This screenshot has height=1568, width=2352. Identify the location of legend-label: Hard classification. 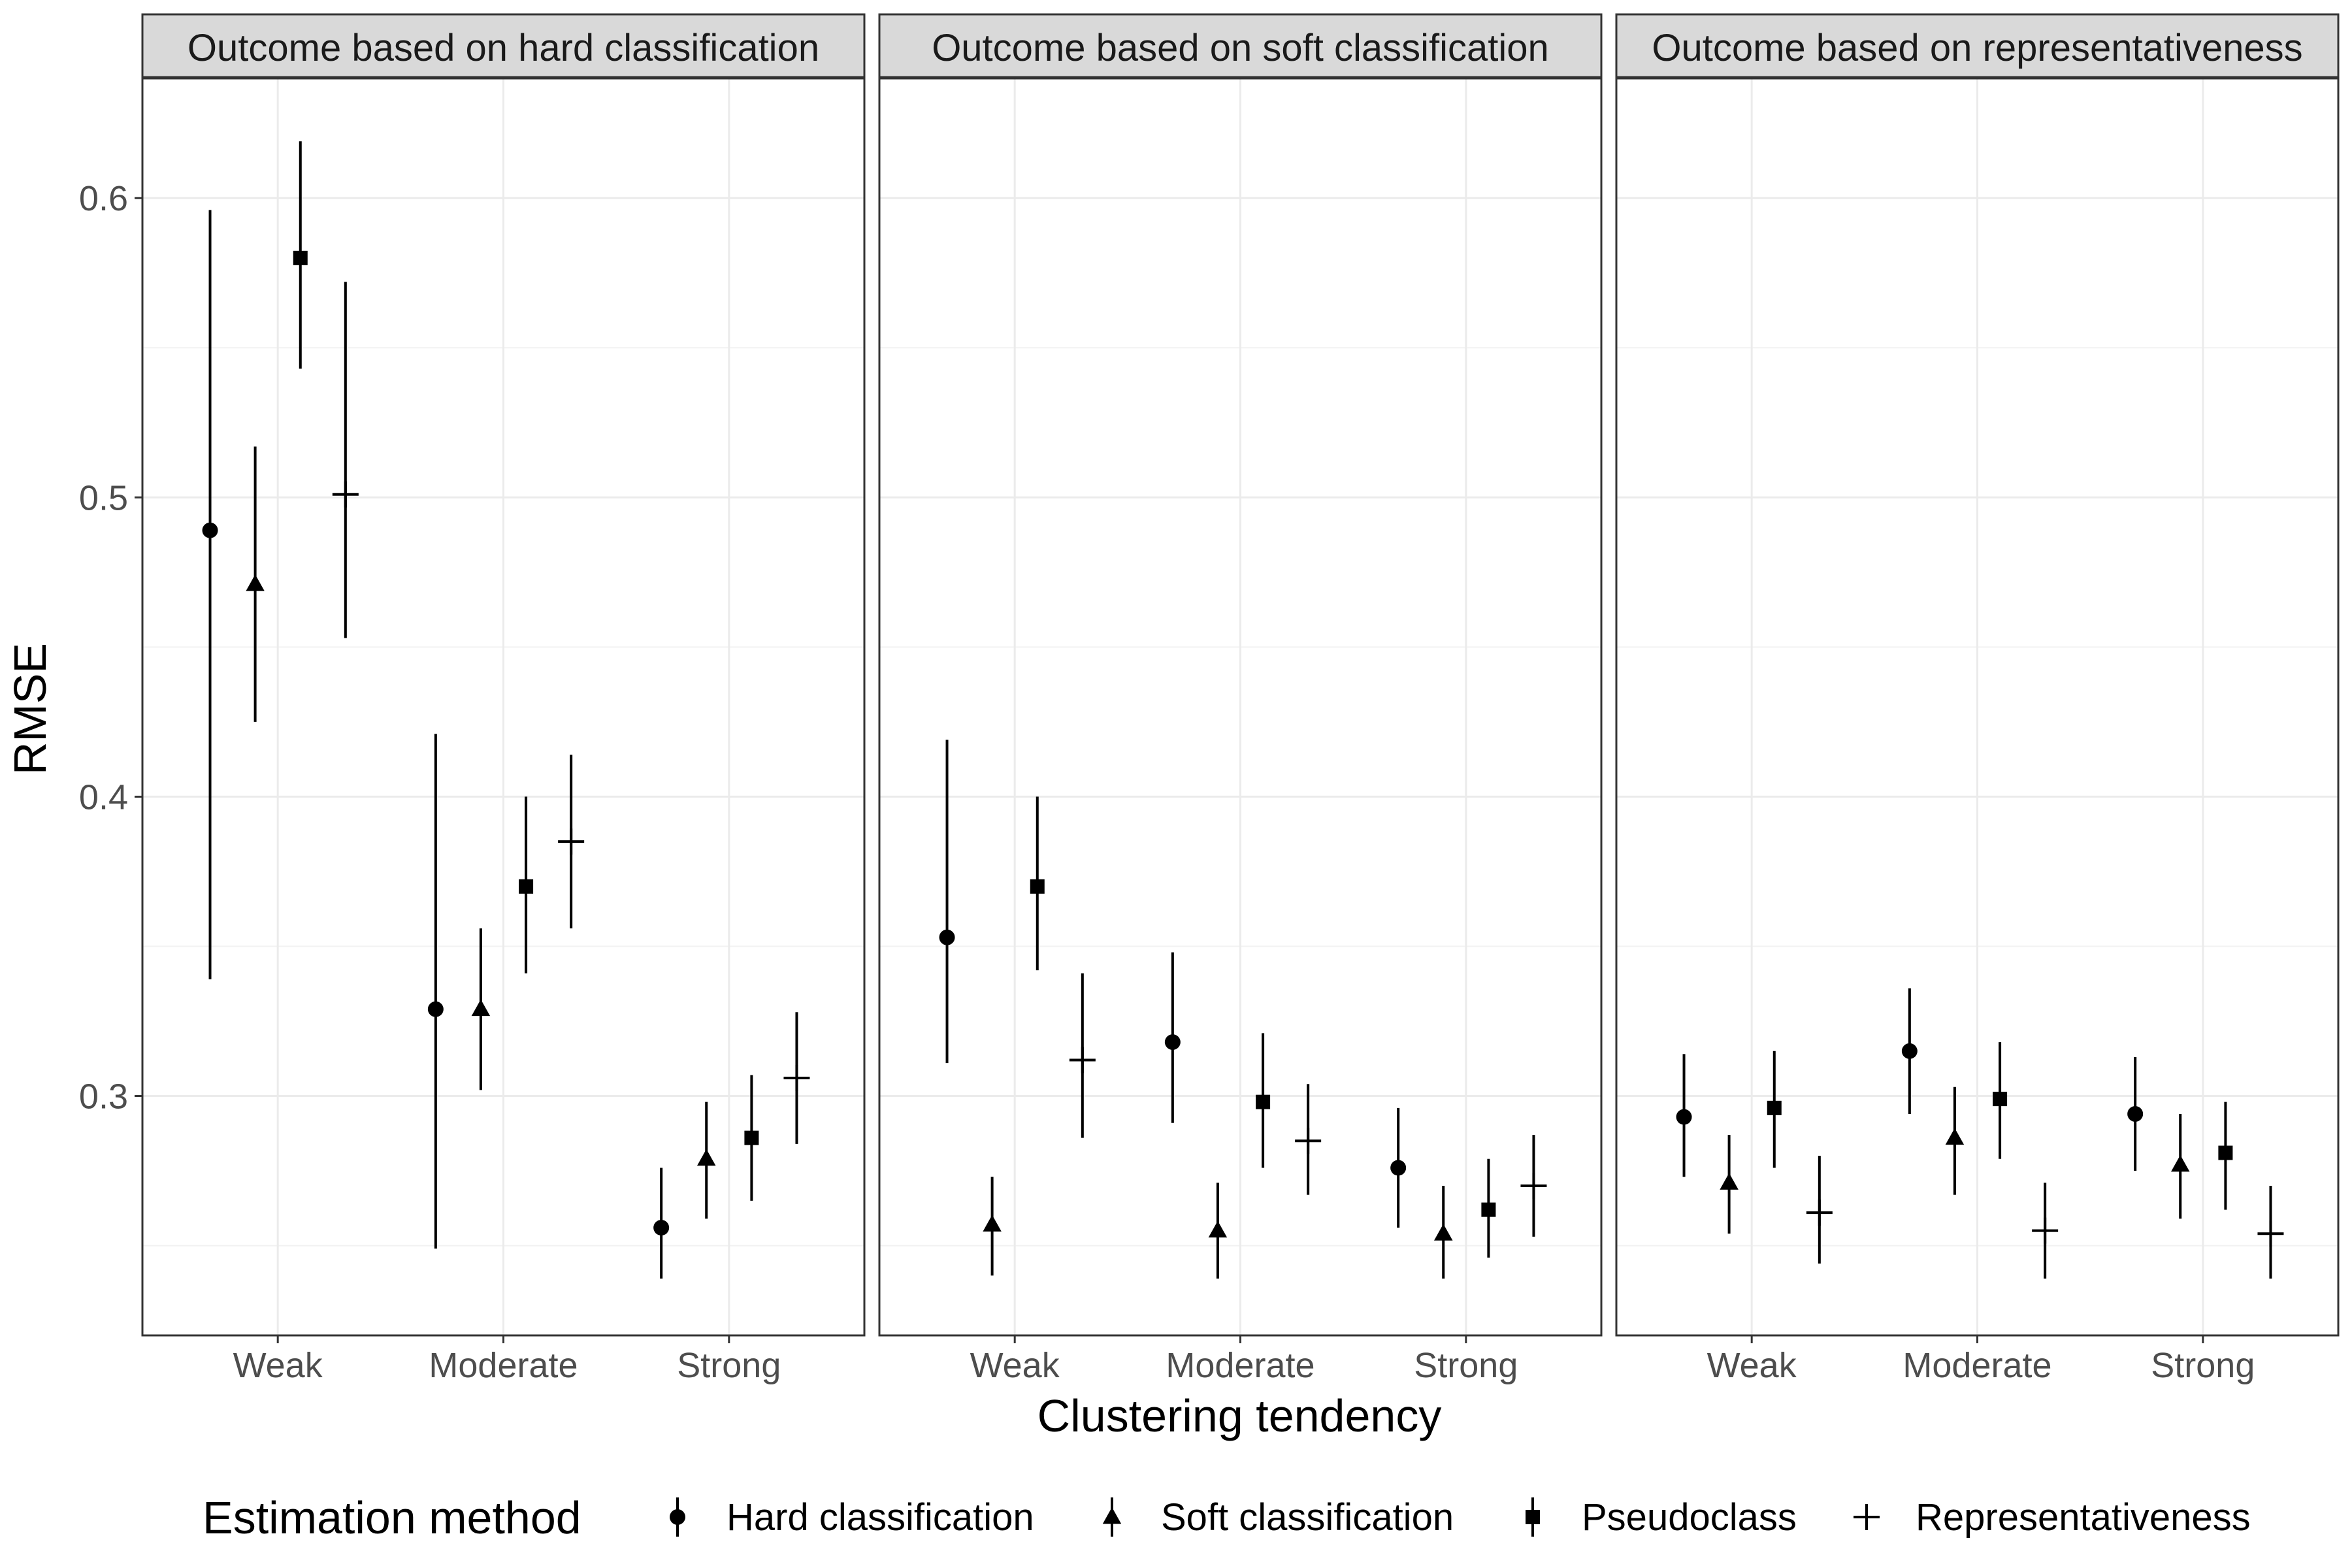
(880, 1517).